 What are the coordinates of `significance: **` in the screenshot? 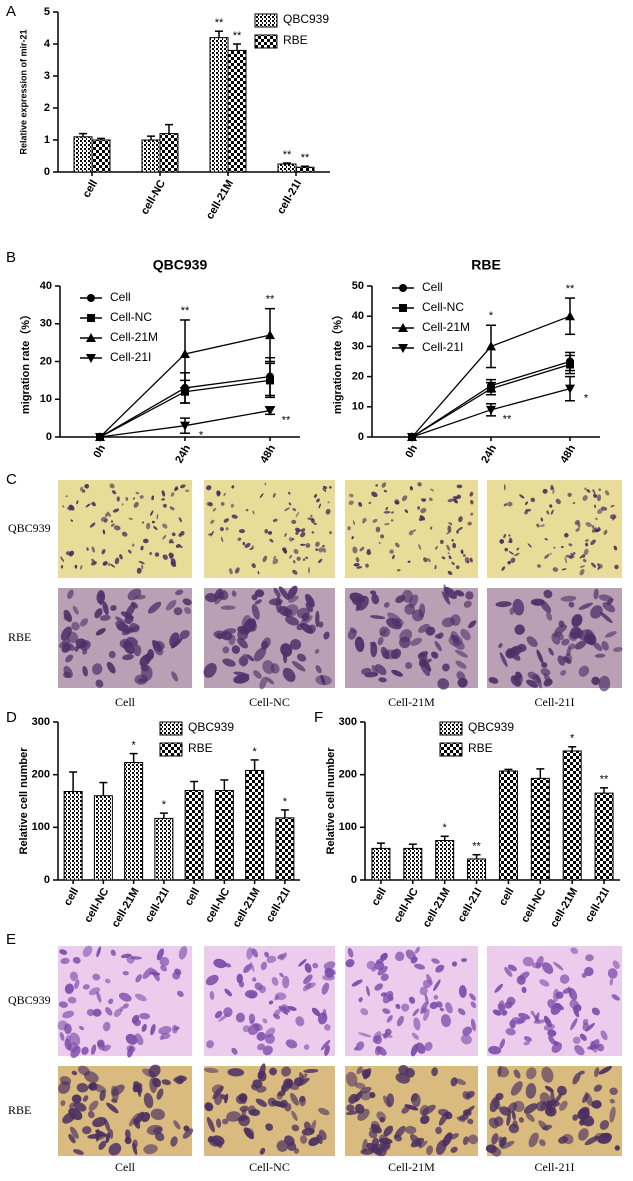 It's located at (305, 158).